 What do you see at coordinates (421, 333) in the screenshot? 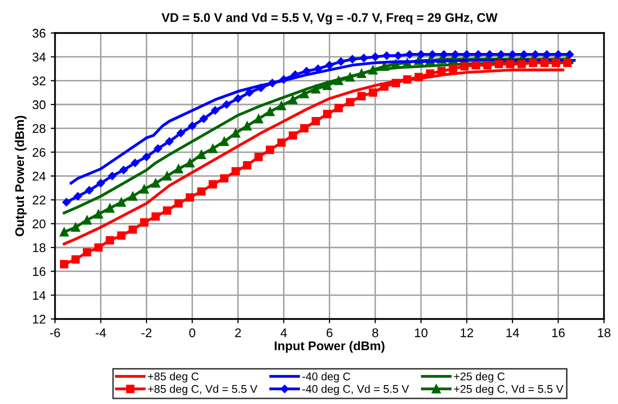
I see `x-tick-label: 10` at bounding box center [421, 333].